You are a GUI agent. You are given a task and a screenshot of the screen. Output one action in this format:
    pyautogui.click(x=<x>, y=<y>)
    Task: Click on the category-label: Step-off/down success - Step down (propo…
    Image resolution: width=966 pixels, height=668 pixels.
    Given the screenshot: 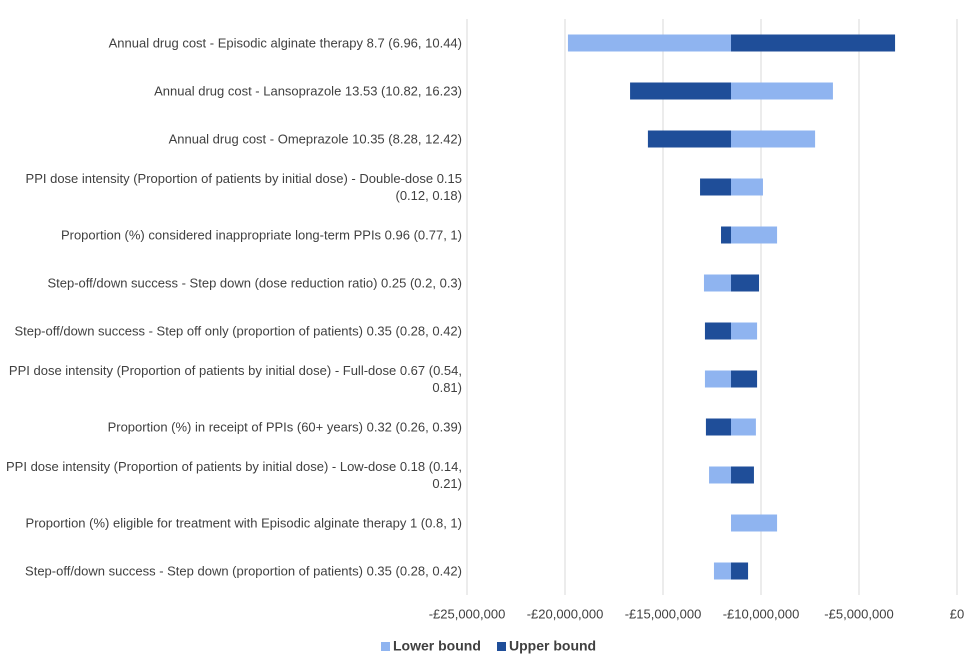 What is the action you would take?
    pyautogui.click(x=243, y=571)
    